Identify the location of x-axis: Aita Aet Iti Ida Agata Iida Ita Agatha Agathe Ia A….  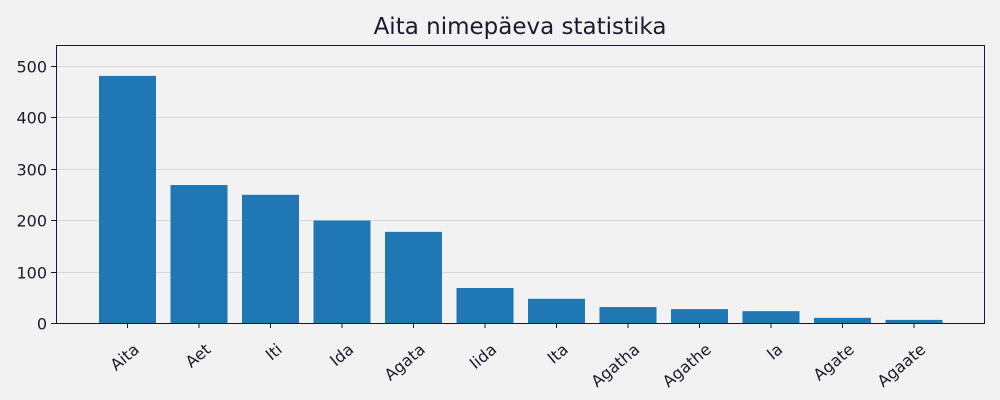
(517, 357).